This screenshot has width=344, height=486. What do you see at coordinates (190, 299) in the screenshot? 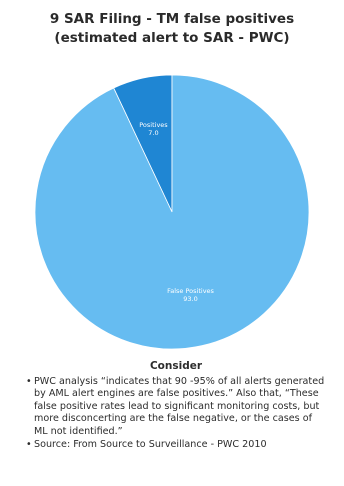
I see `slice-value-false-positives: 93.0` at bounding box center [190, 299].